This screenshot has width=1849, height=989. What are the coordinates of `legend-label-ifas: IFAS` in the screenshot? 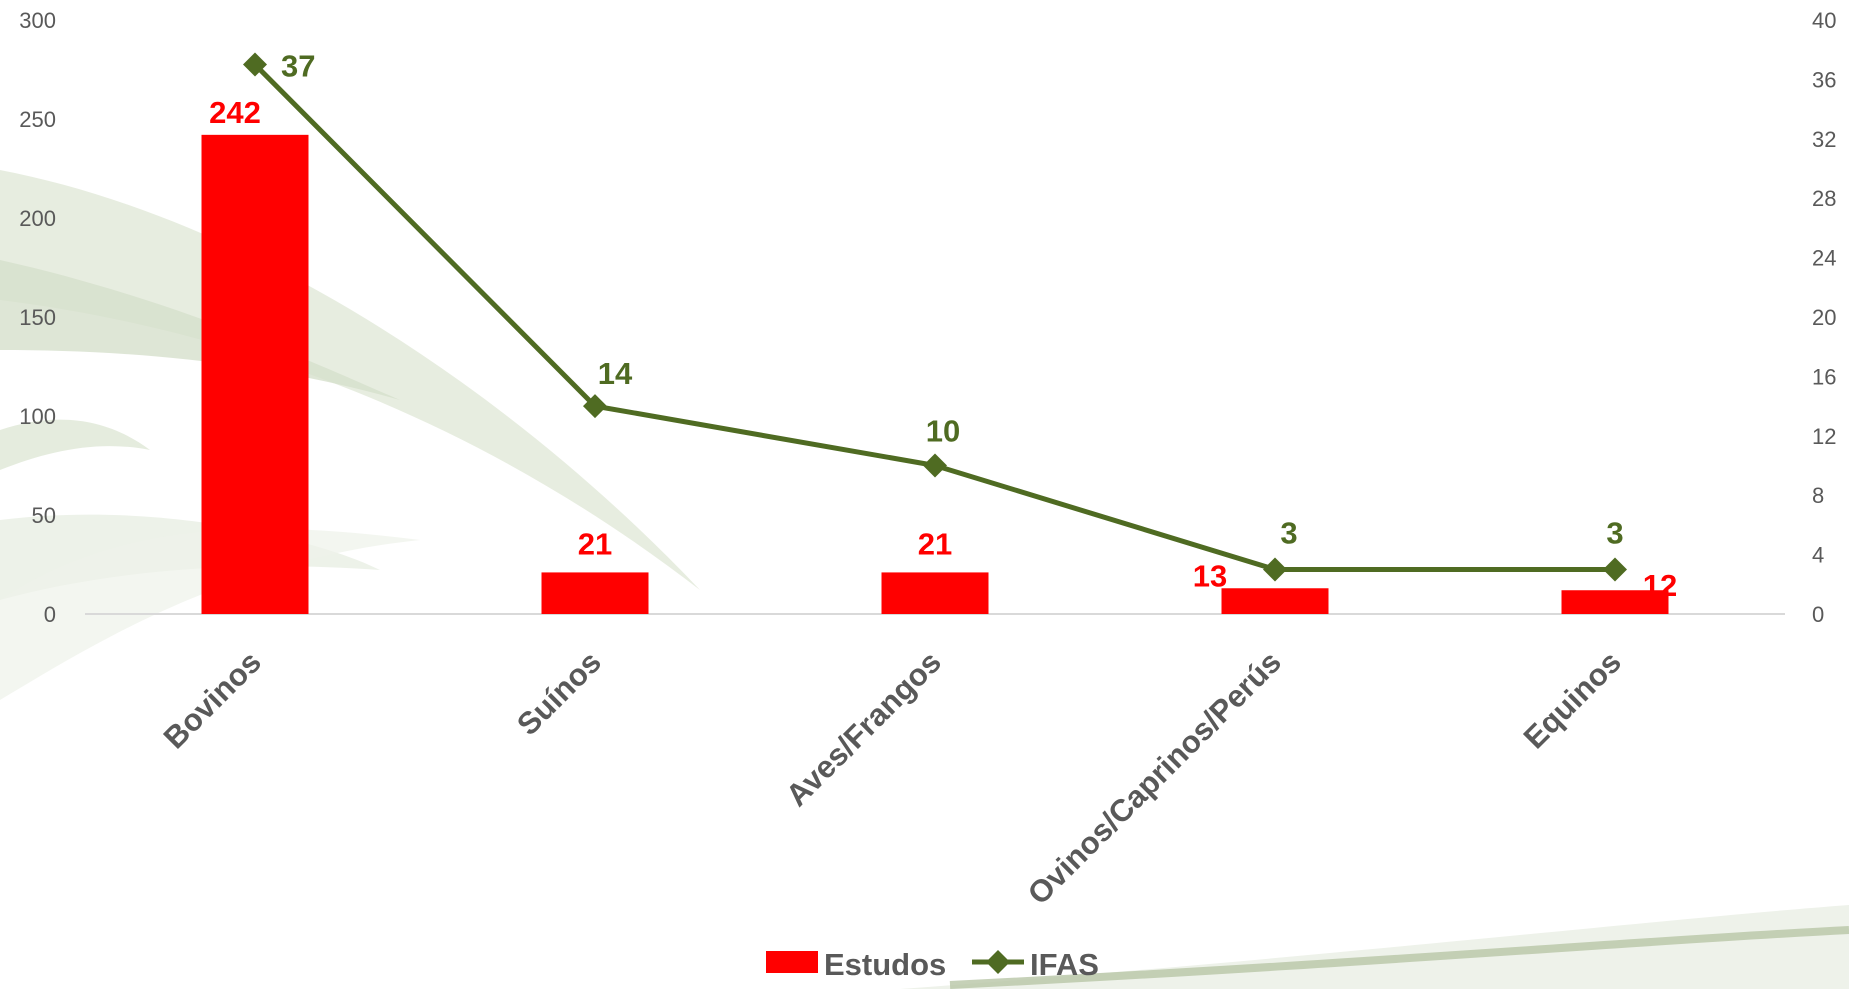 It's located at (1064, 964).